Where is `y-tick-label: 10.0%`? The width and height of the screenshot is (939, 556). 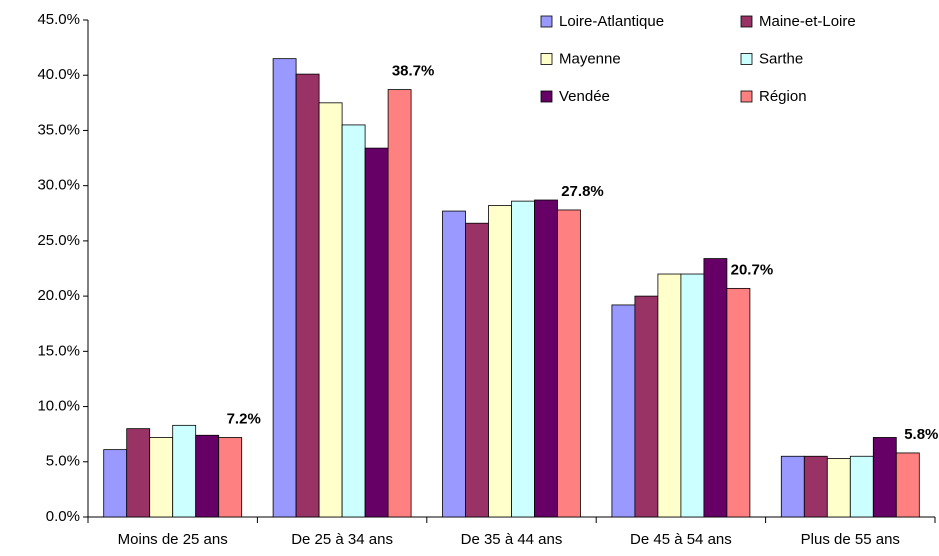
y-tick-label: 10.0% is located at coordinates (58, 406).